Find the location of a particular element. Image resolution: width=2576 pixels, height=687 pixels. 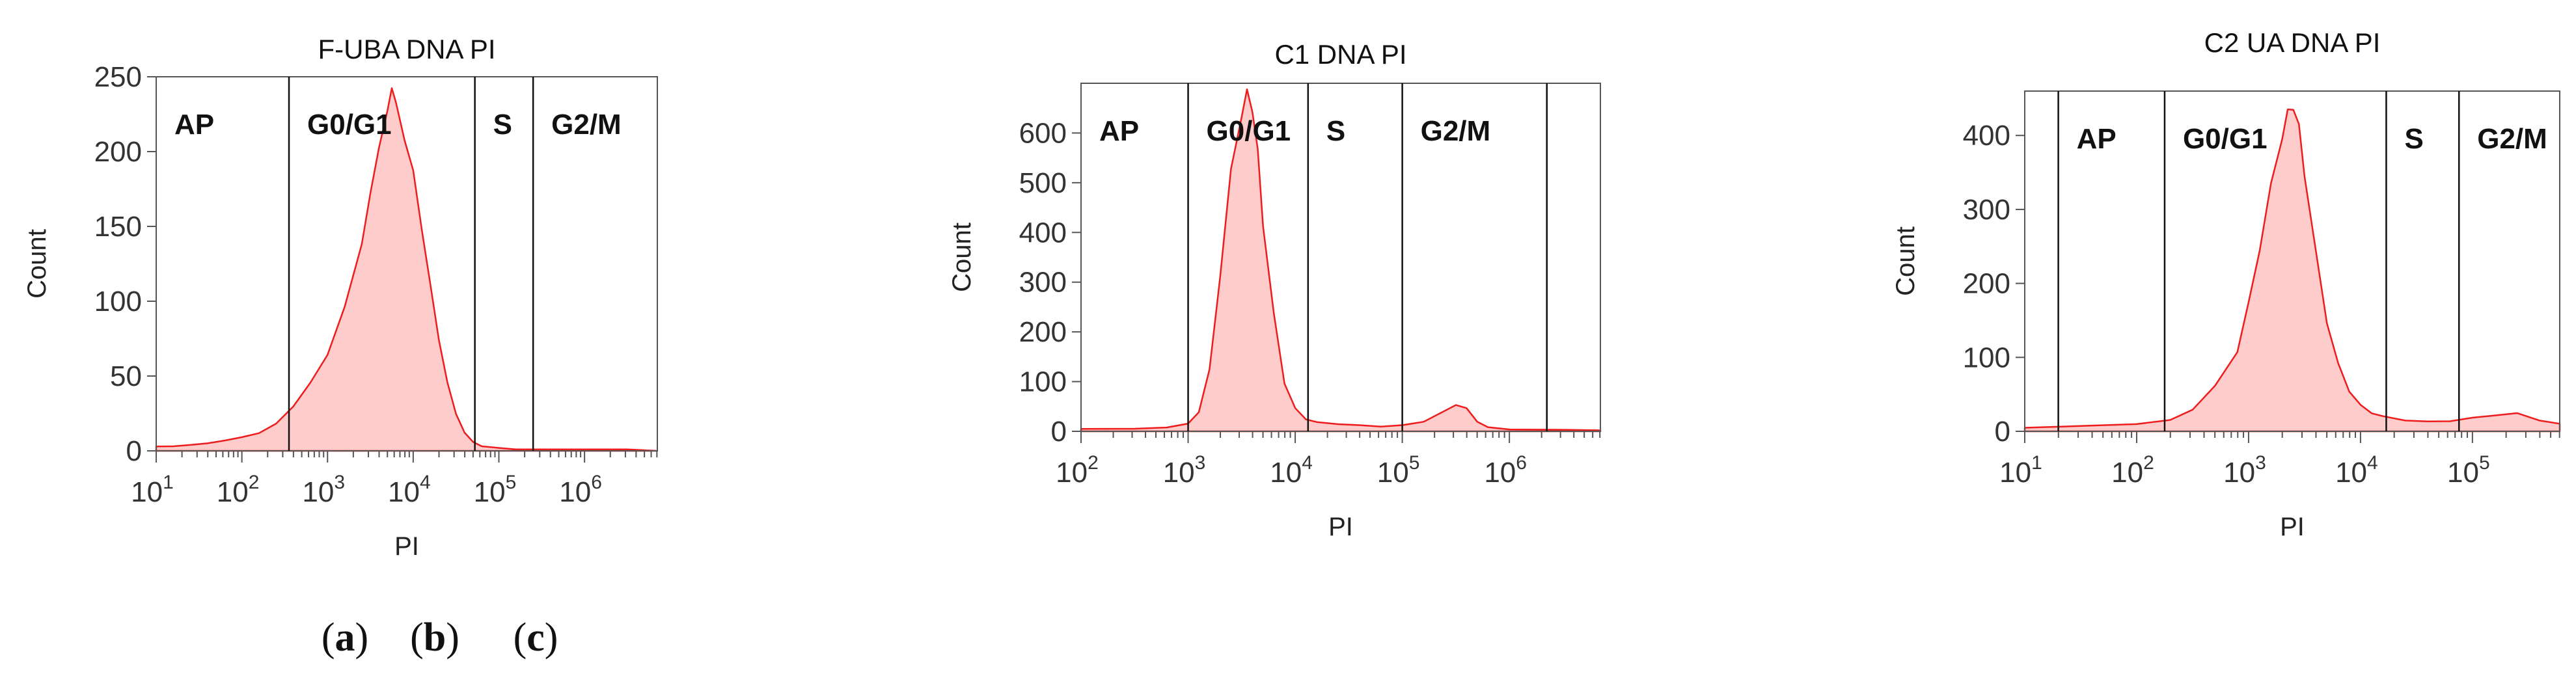

chart-title: F-UBA DNA PI is located at coordinates (407, 49).